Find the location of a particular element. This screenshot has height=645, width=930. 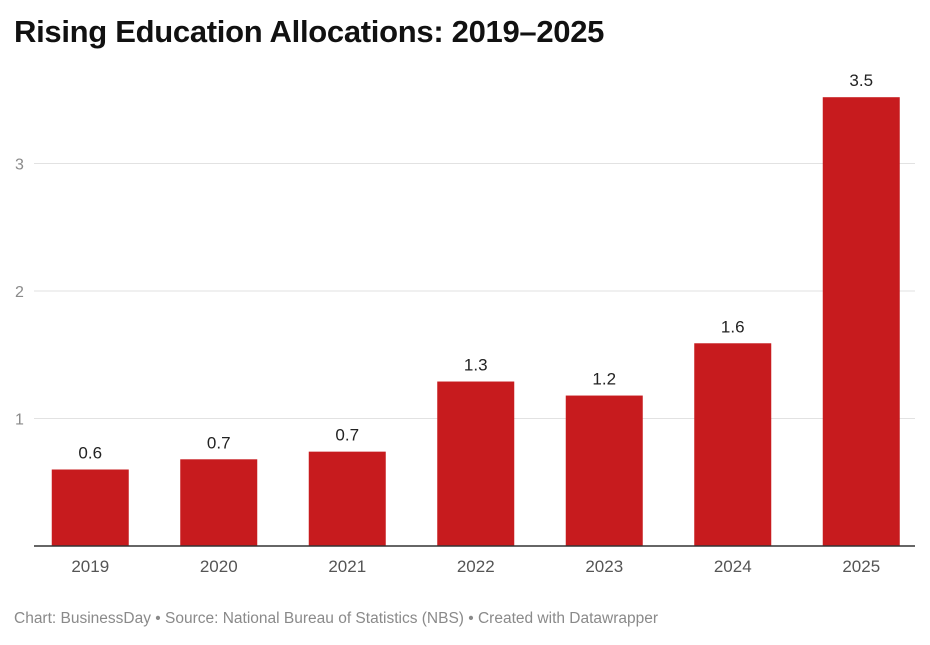

value-label: 3.5 is located at coordinates (861, 80).